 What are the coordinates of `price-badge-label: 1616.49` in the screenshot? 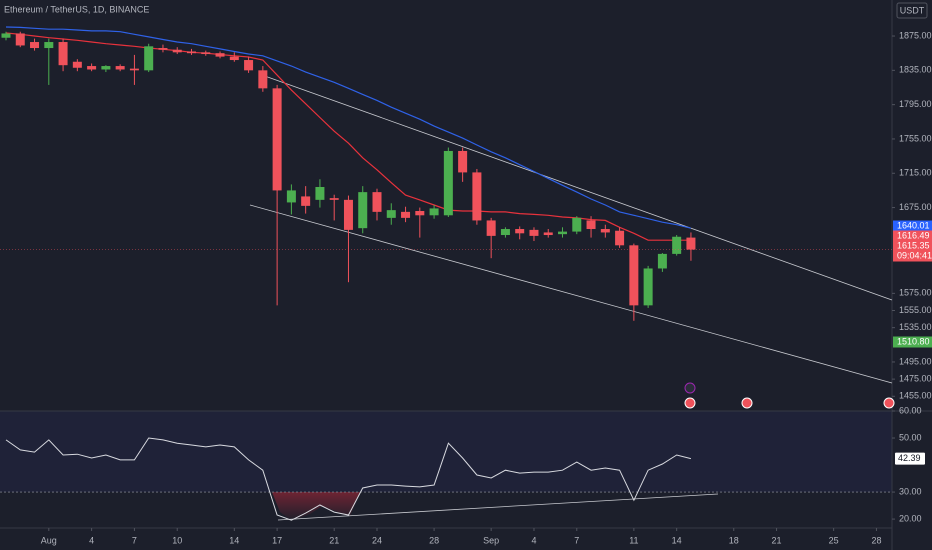 It's located at (913, 235).